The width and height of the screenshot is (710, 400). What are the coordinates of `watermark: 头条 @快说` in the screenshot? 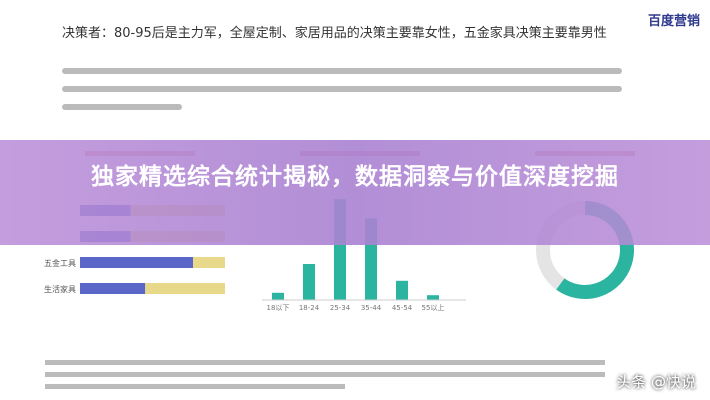 It's located at (656, 382).